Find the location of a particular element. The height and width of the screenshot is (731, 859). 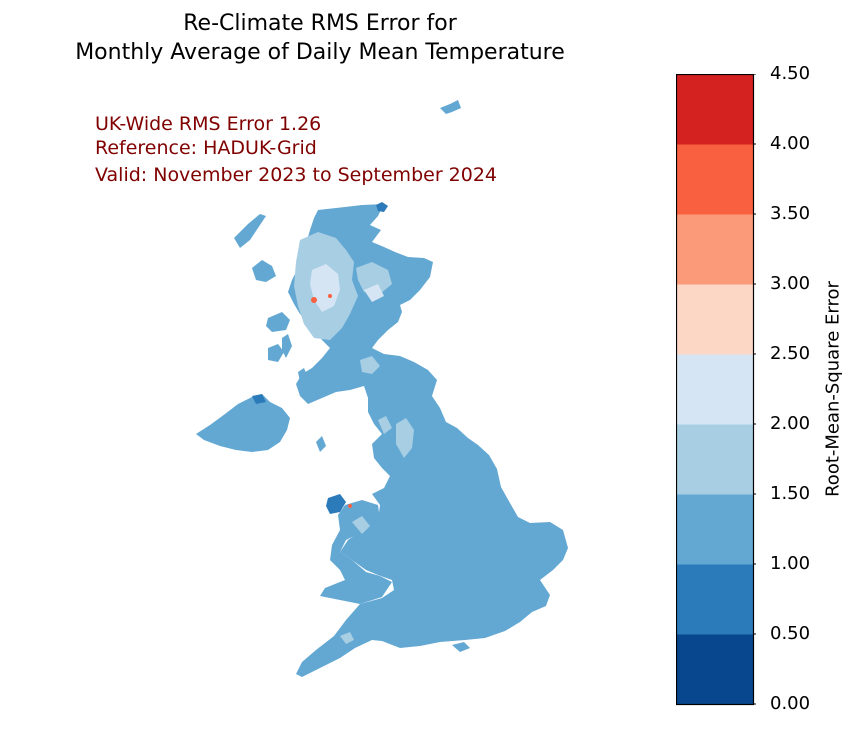

reference-annotation: Reference: HADUK-Grid is located at coordinates (206, 148).